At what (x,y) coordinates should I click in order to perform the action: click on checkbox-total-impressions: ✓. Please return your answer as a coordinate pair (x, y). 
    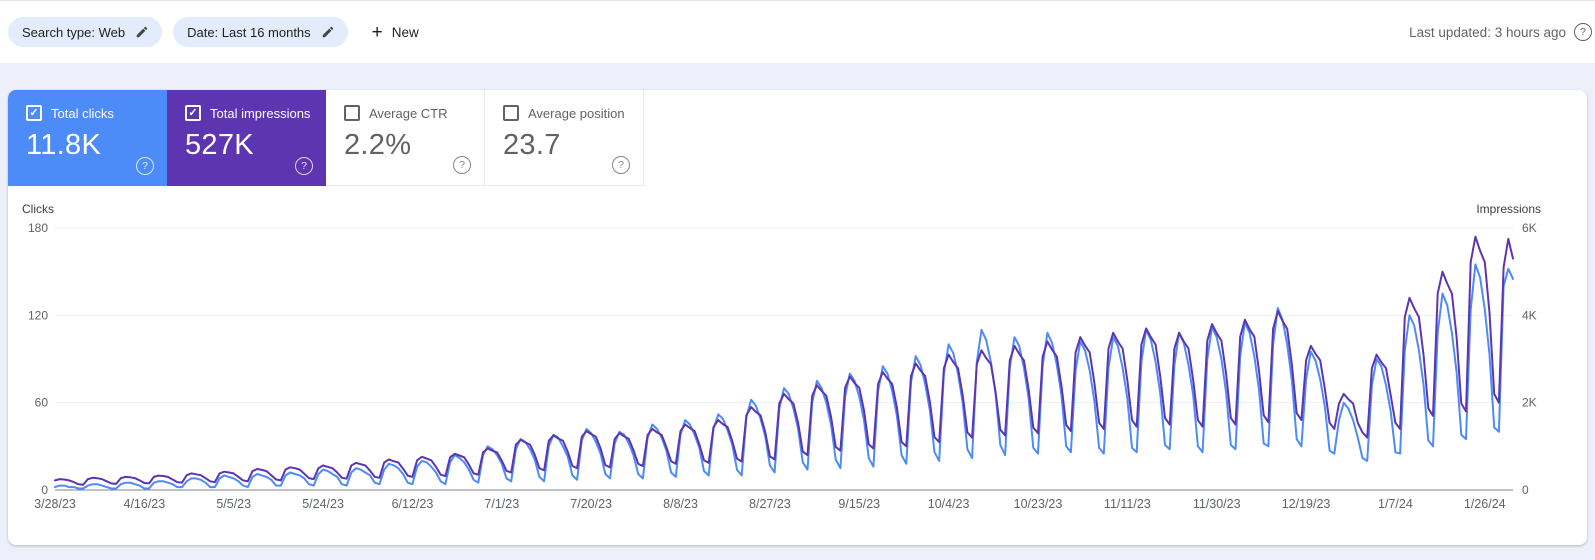
    Looking at the image, I should click on (193, 113).